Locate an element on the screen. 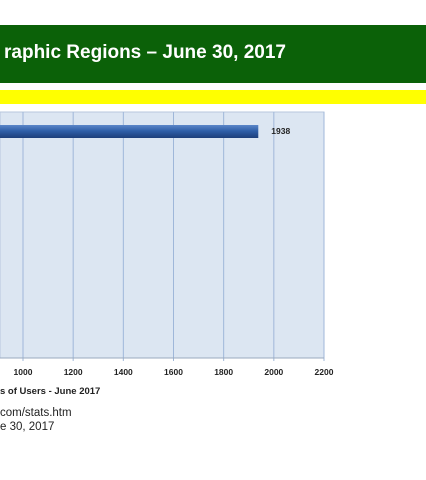 The width and height of the screenshot is (426, 480). chart-title: raphic Regions – June 30, 2017 is located at coordinates (145, 52).